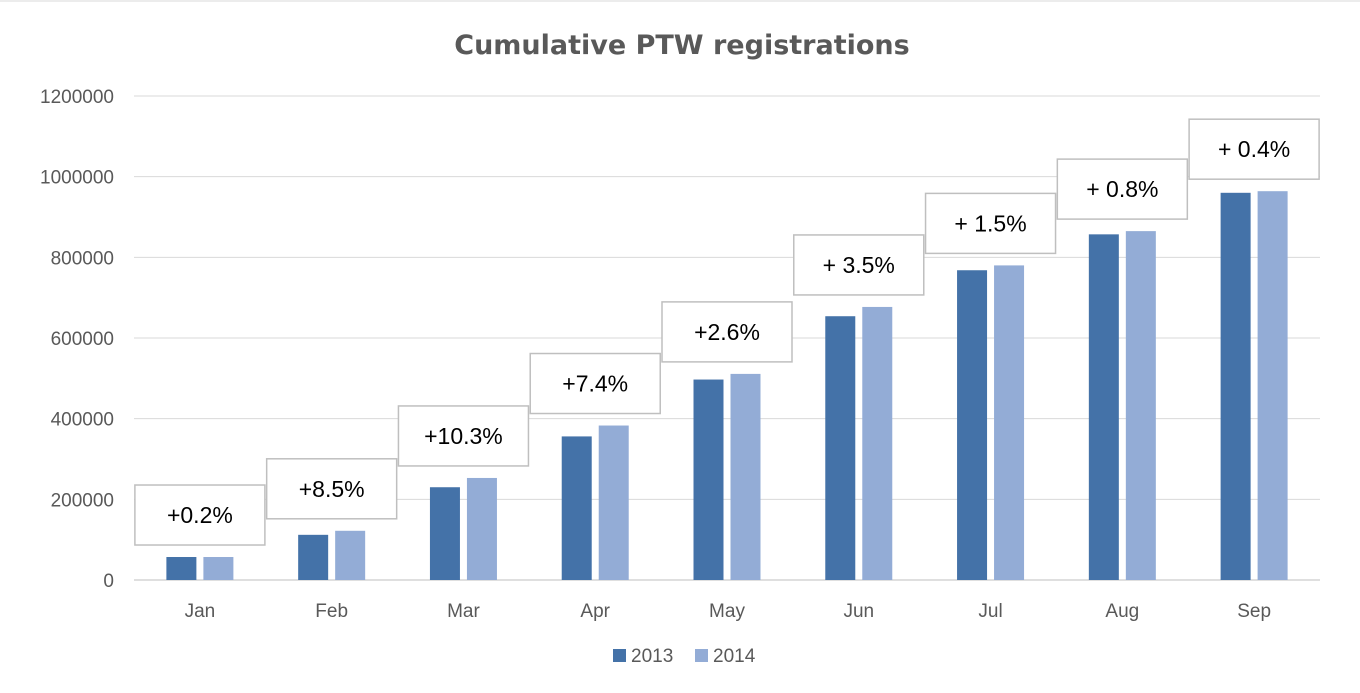 The image size is (1360, 693). Describe the element at coordinates (619, 655) in the screenshot. I see `legend-swatch-2013` at that location.